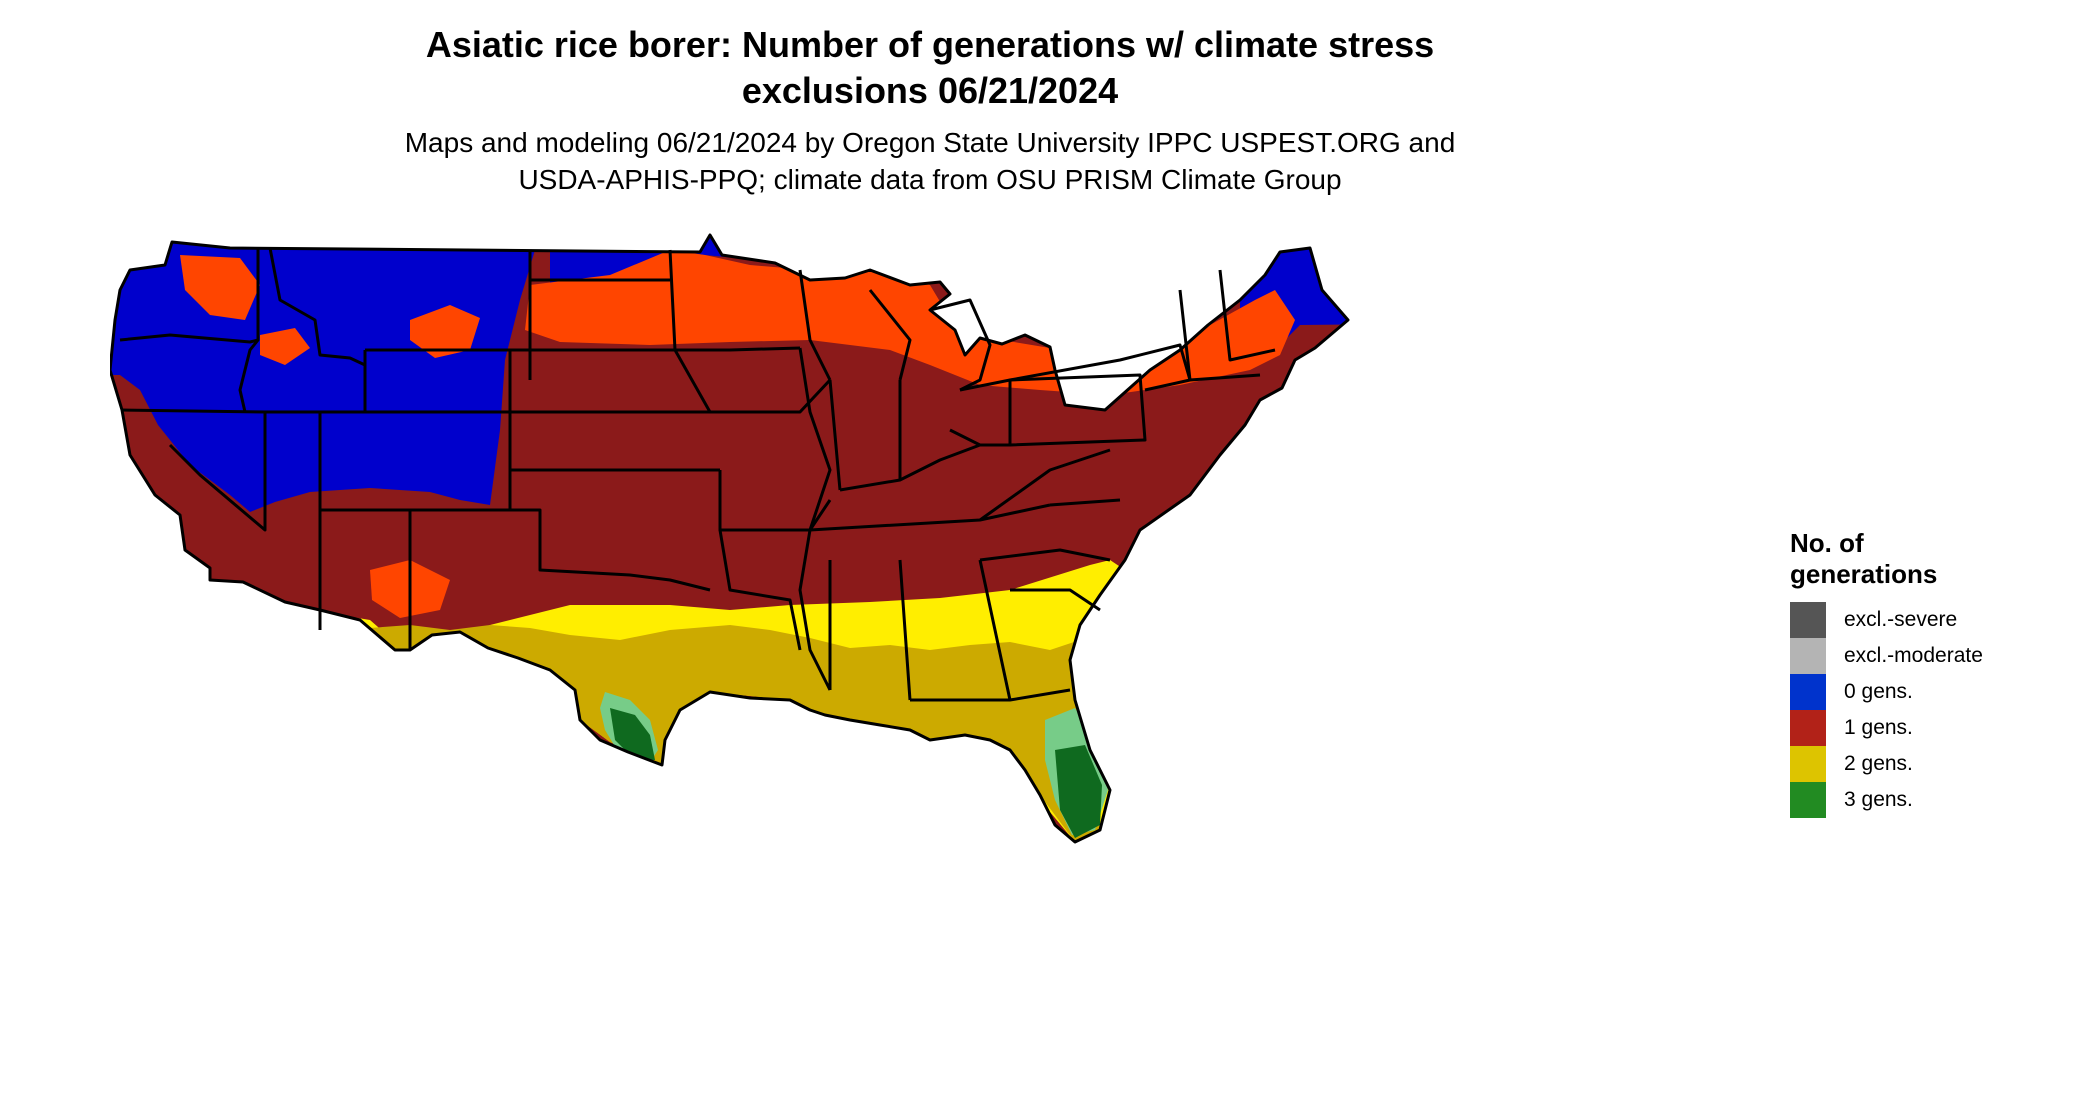  I want to click on border-nevada, so click(217, 472).